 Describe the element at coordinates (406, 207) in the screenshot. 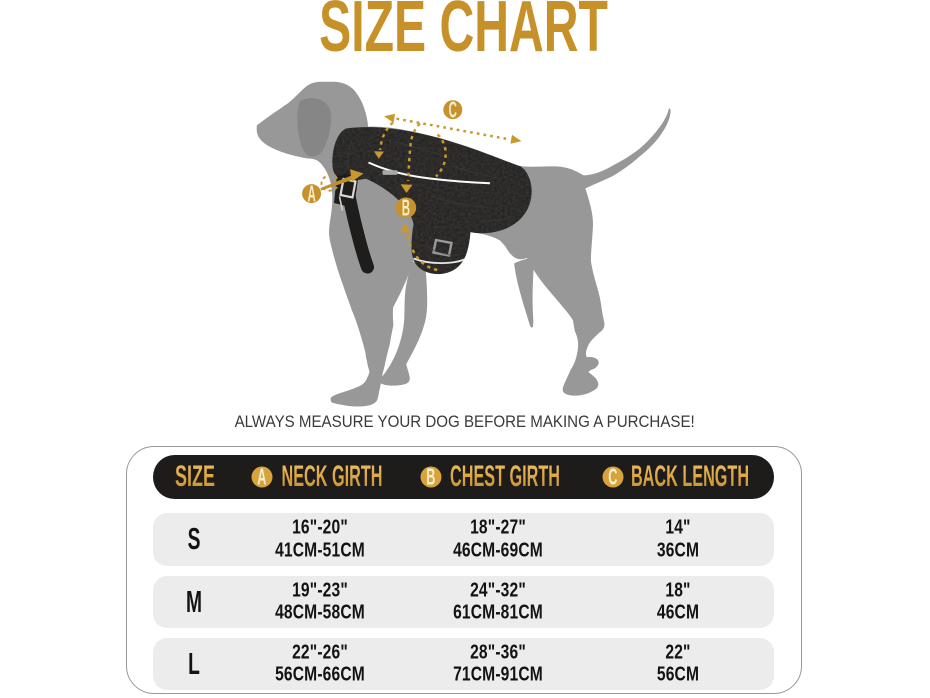

I see `svg-text: B` at that location.